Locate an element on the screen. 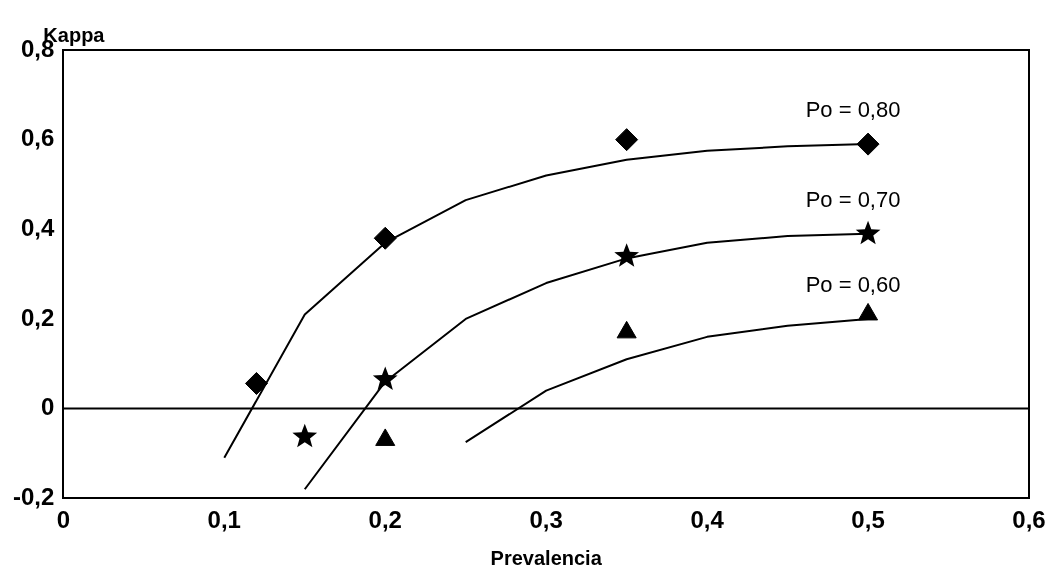 This screenshot has height=573, width=1059. annotation: Po = 0,70 is located at coordinates (853, 199).